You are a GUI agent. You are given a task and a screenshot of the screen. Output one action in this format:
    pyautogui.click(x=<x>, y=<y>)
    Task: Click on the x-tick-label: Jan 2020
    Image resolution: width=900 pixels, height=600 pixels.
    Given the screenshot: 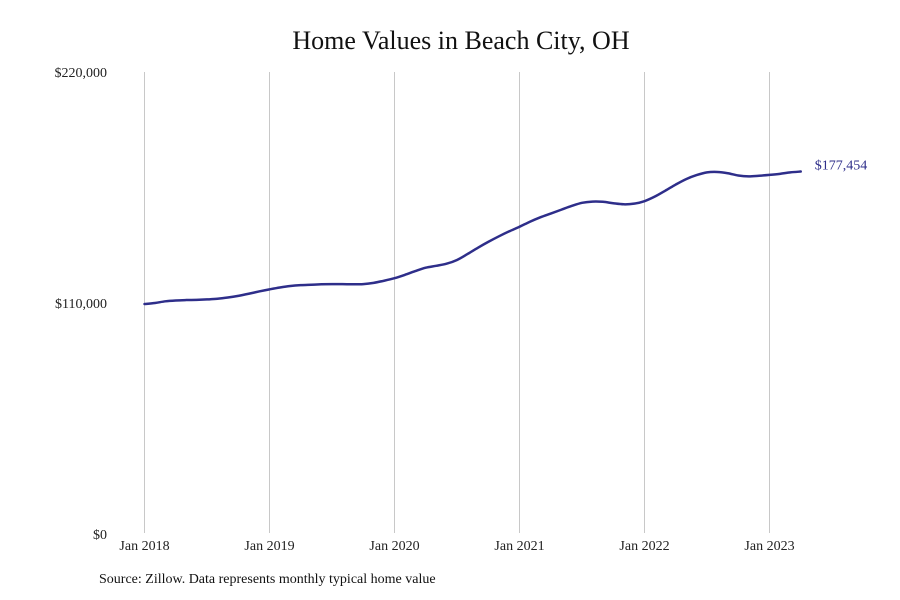 What is the action you would take?
    pyautogui.click(x=394, y=546)
    